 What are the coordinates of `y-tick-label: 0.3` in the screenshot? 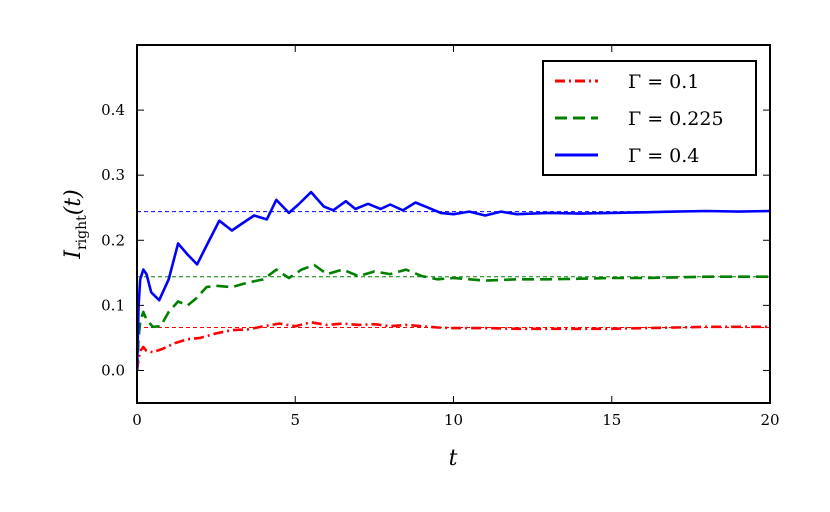 It's located at (113, 175).